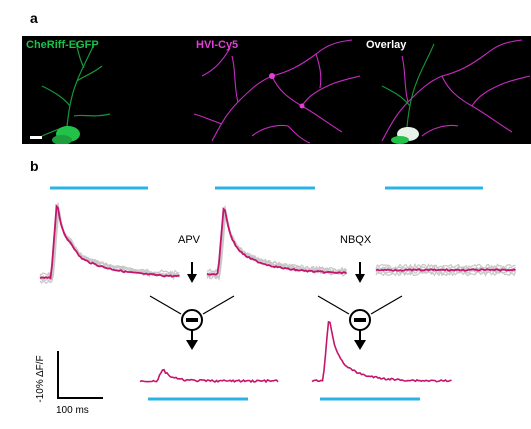  I want to click on scale-bar-y-label: -10% ΔF/F, so click(40, 379).